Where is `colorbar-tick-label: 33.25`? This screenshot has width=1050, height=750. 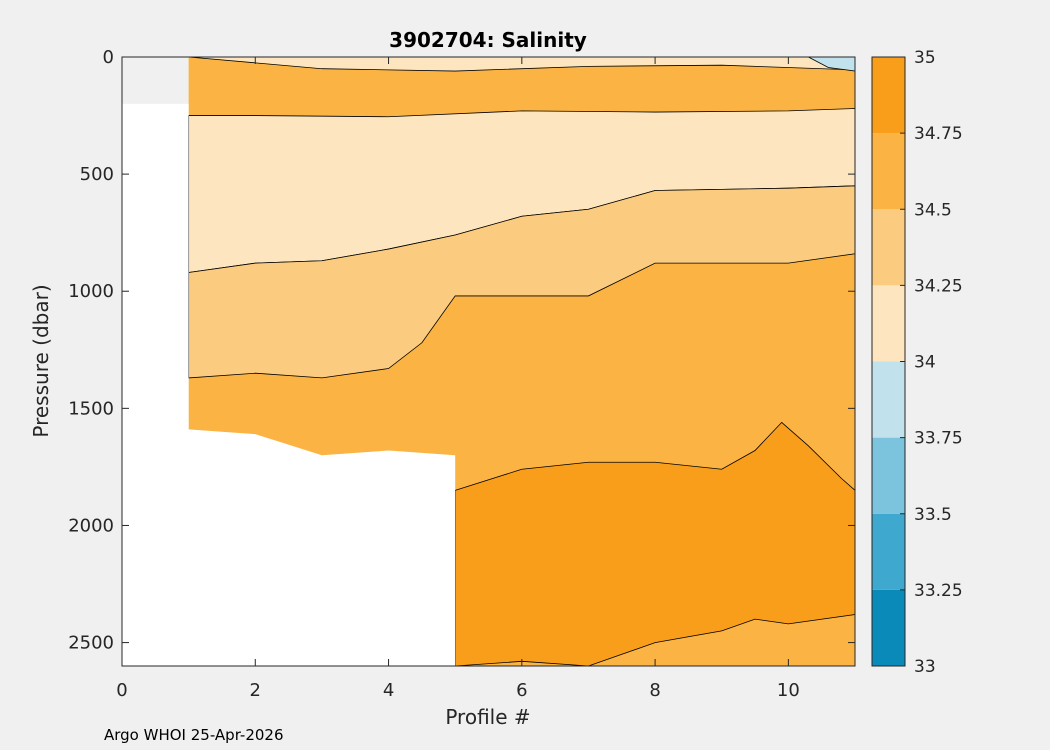 colorbar-tick-label: 33.25 is located at coordinates (938, 591).